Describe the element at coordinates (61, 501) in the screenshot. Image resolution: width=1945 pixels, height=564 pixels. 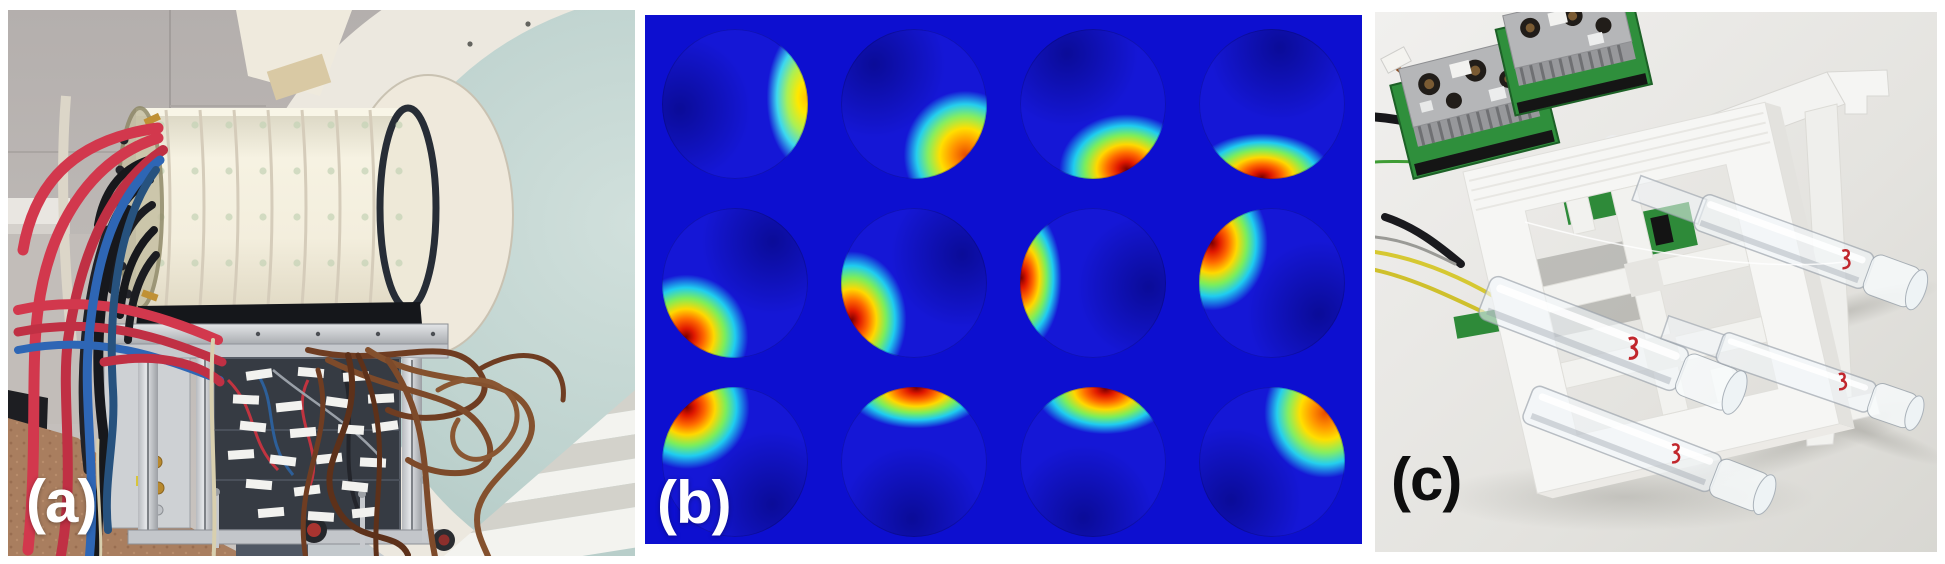
I see `panel-a-label: (a)` at that location.